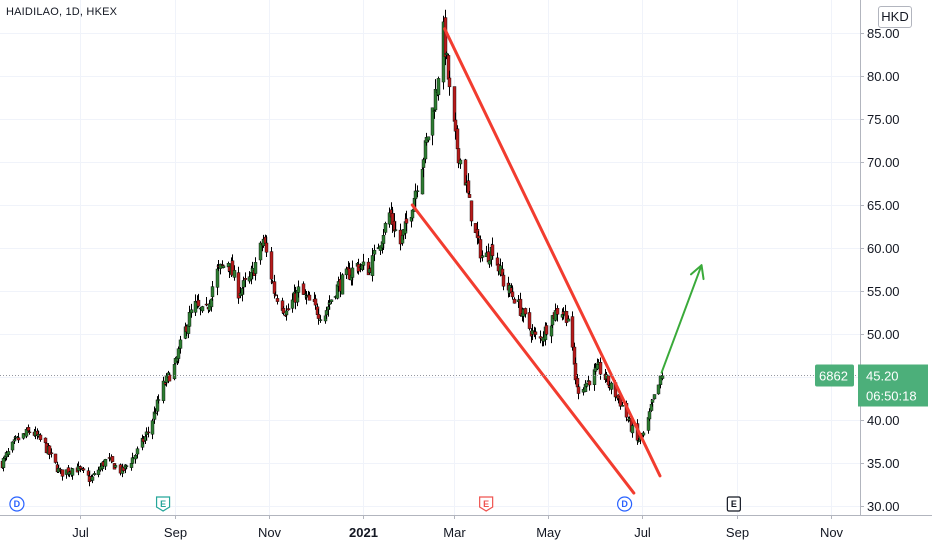 The image size is (932, 550). What do you see at coordinates (883, 420) in the screenshot?
I see `y-tick-label: 40.00` at bounding box center [883, 420].